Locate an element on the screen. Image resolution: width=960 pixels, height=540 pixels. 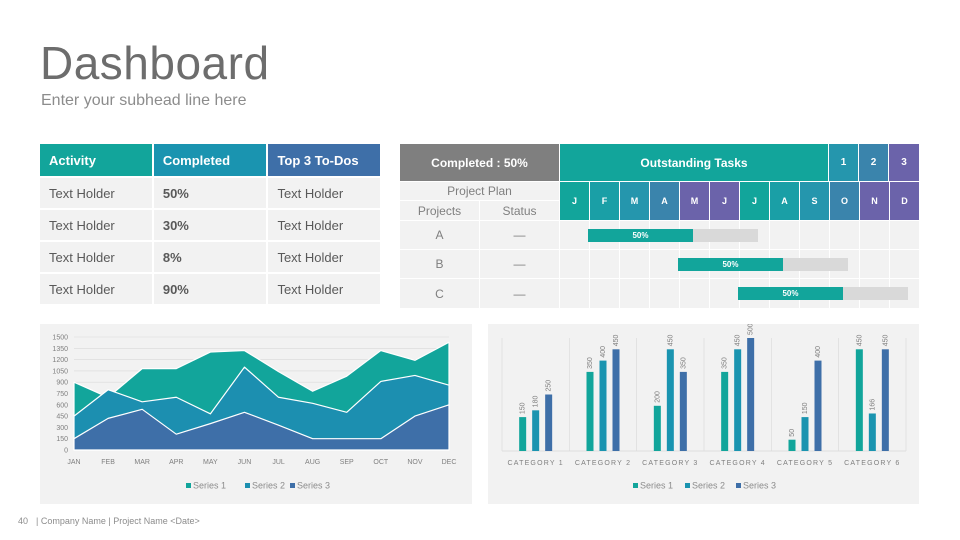
legend-label: Series 3 is located at coordinates (759, 486).